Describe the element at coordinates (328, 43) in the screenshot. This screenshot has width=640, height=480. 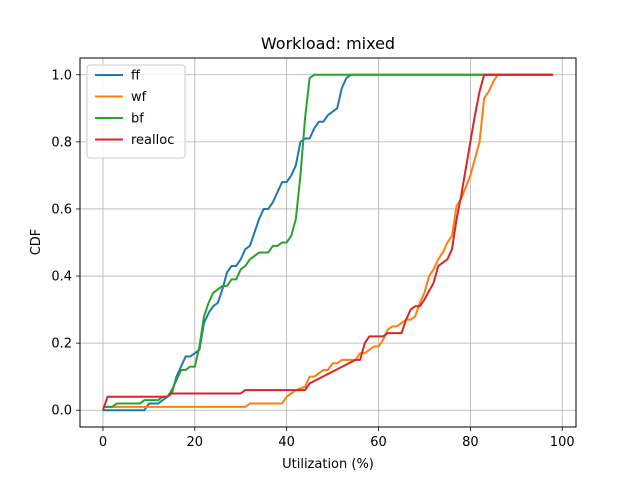
I see `chart-title: Workload: mixed` at that location.